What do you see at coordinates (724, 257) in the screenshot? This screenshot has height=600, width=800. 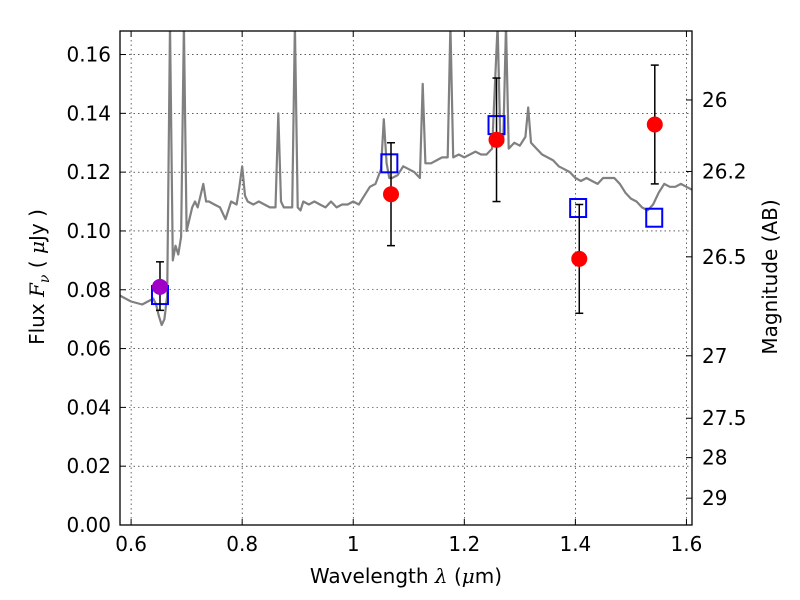 I see `mag-tick-label: 26.5` at bounding box center [724, 257].